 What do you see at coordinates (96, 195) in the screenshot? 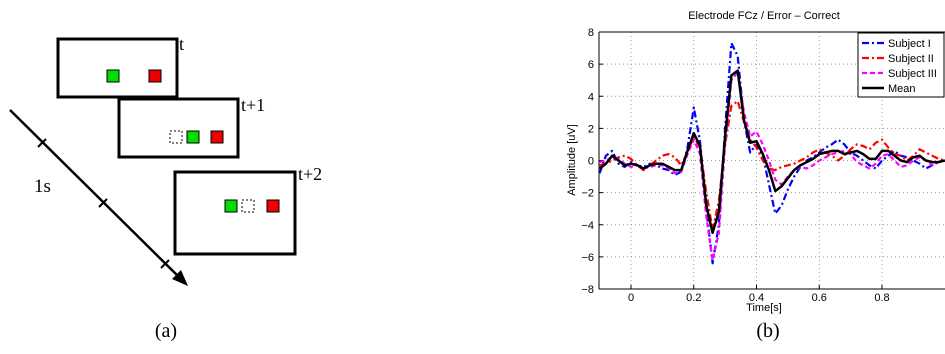
I see `time-axis-line` at bounding box center [96, 195].